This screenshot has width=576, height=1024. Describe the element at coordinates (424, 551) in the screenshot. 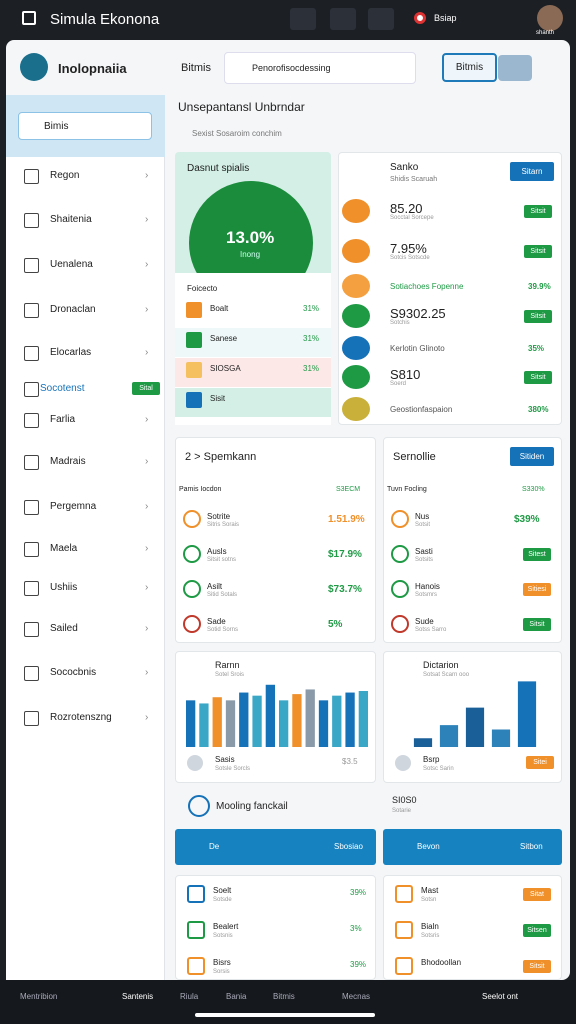

I see `row-label: Sasti` at that location.